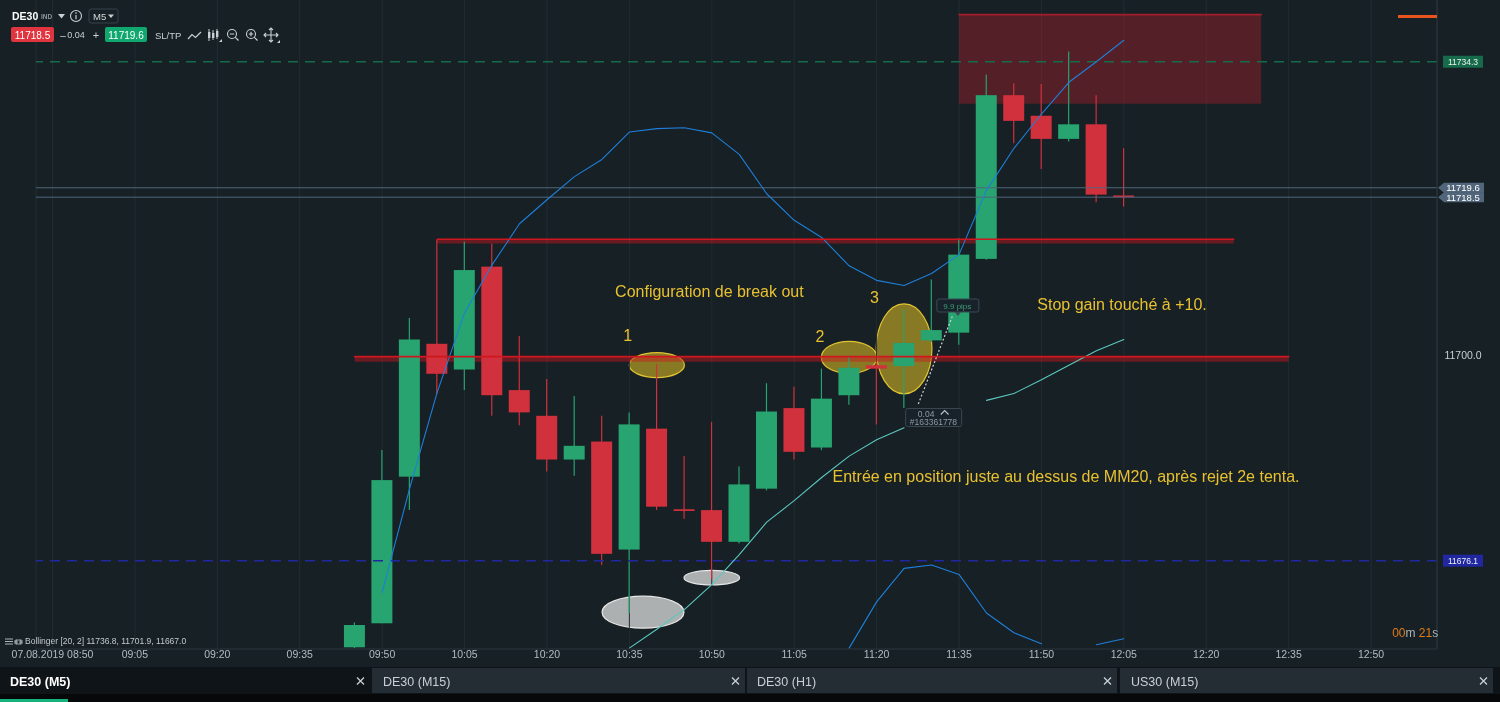  Describe the element at coordinates (820, 336) in the screenshot. I see `annotation: 2` at that location.